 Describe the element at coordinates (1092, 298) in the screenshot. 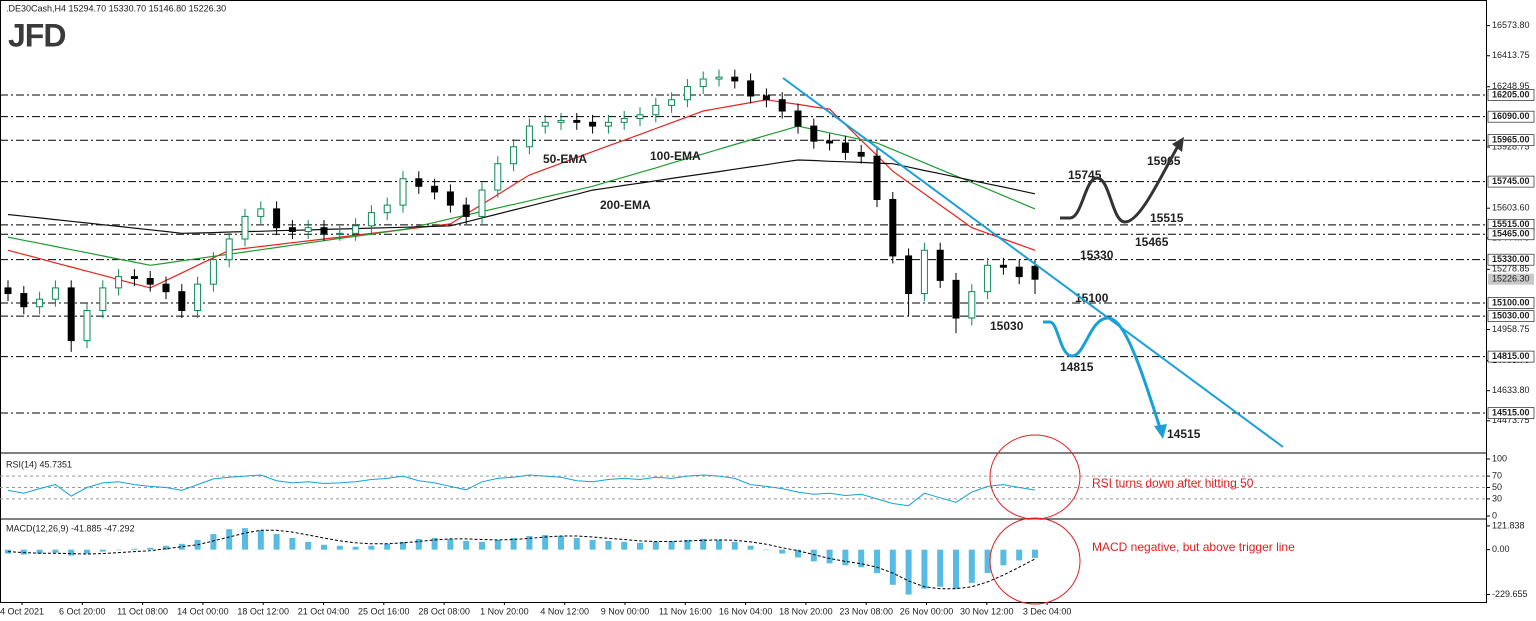

I see `annotation: 15100` at that location.